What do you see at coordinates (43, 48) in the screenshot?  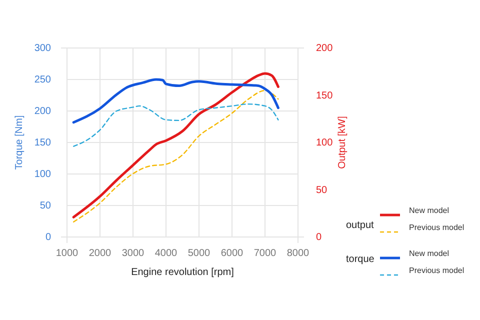 I see `y-tick-label: 300` at bounding box center [43, 48].